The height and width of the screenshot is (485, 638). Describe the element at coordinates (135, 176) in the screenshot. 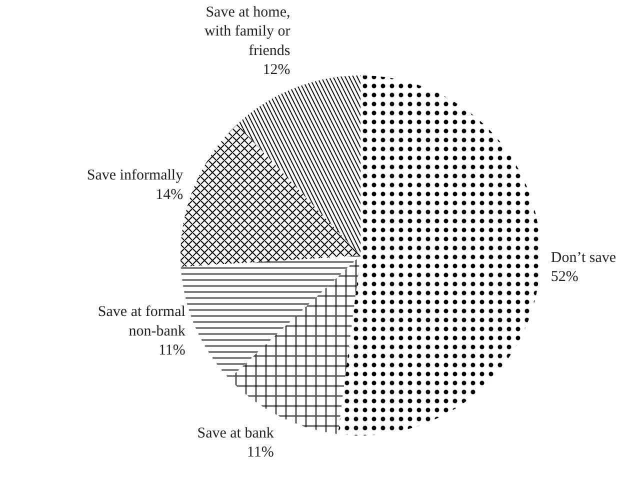

I see `slice-label: Save informally` at that location.